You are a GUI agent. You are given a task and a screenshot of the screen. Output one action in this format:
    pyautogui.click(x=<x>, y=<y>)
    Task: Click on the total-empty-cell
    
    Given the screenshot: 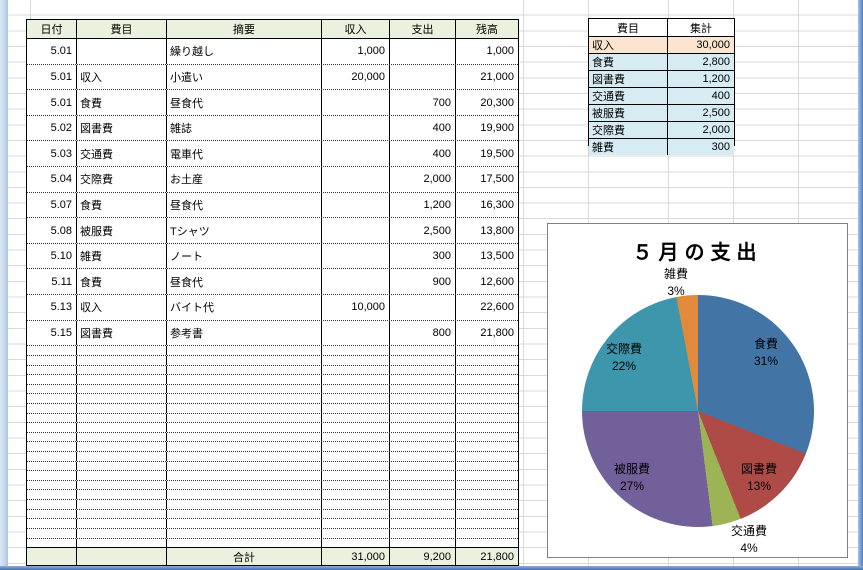 What is the action you would take?
    pyautogui.click(x=122, y=556)
    